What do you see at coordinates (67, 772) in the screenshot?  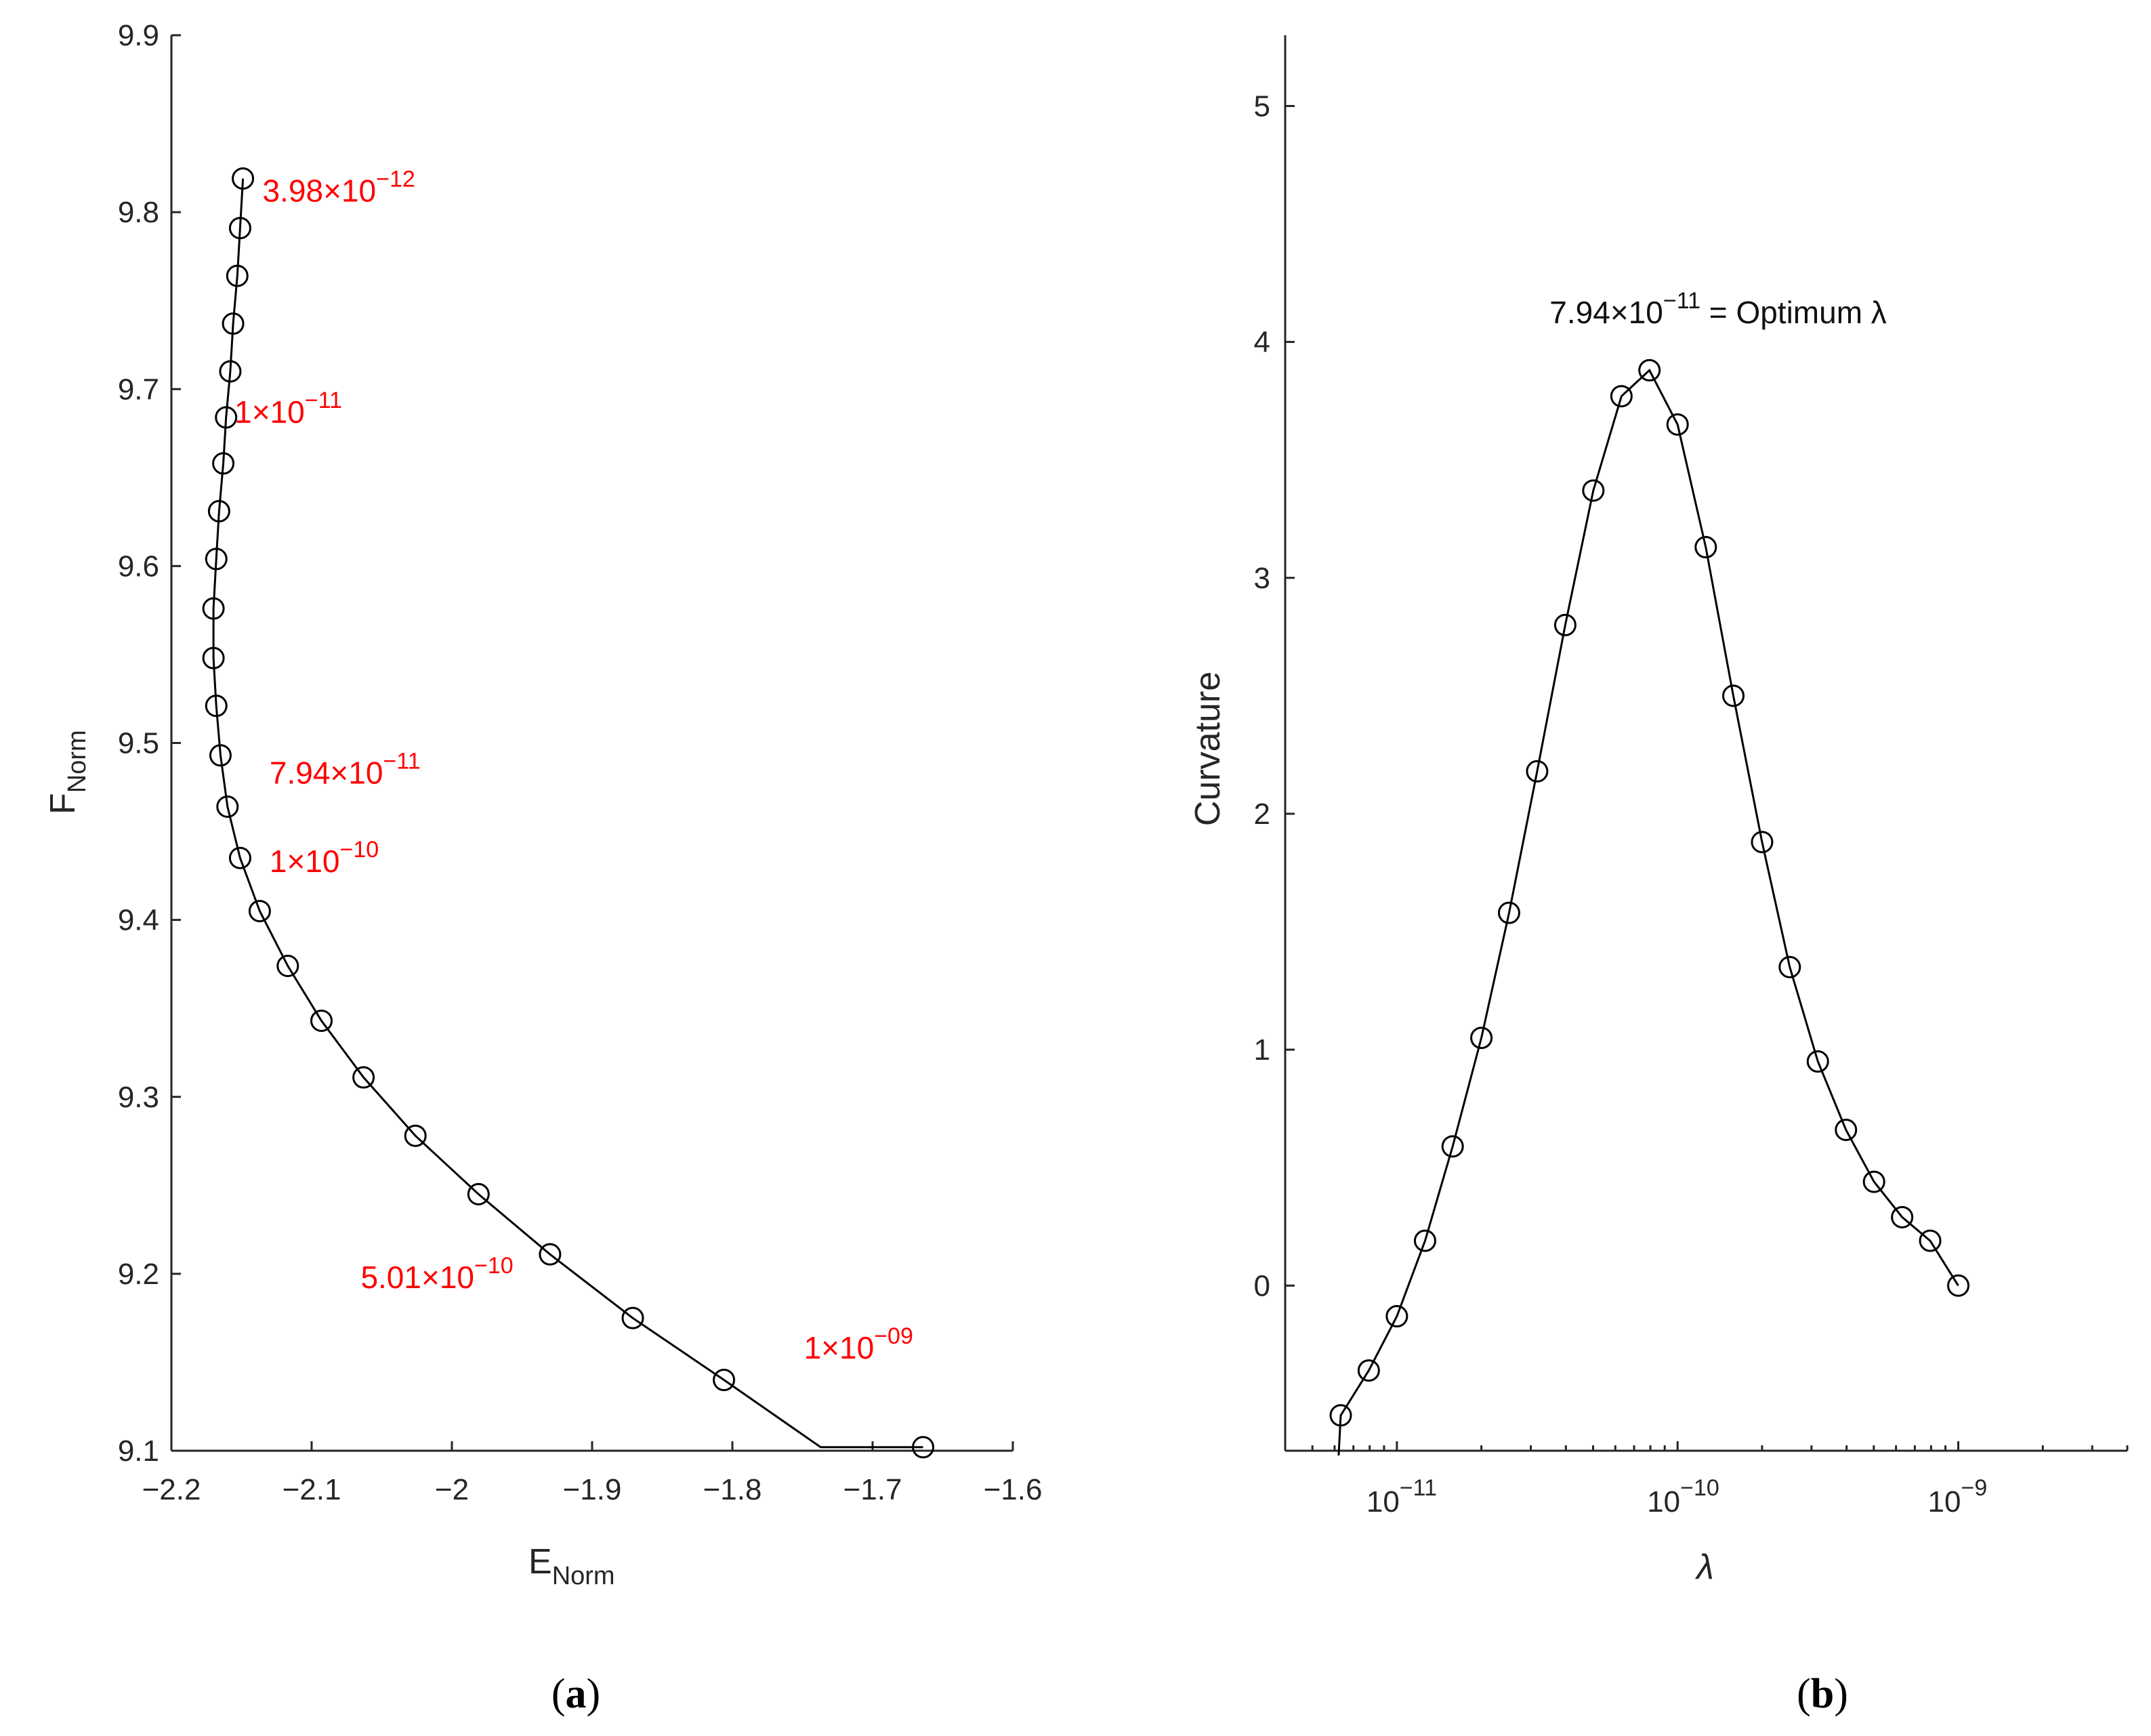 I see `panel-a-y-axis-title: FNorm` at bounding box center [67, 772].